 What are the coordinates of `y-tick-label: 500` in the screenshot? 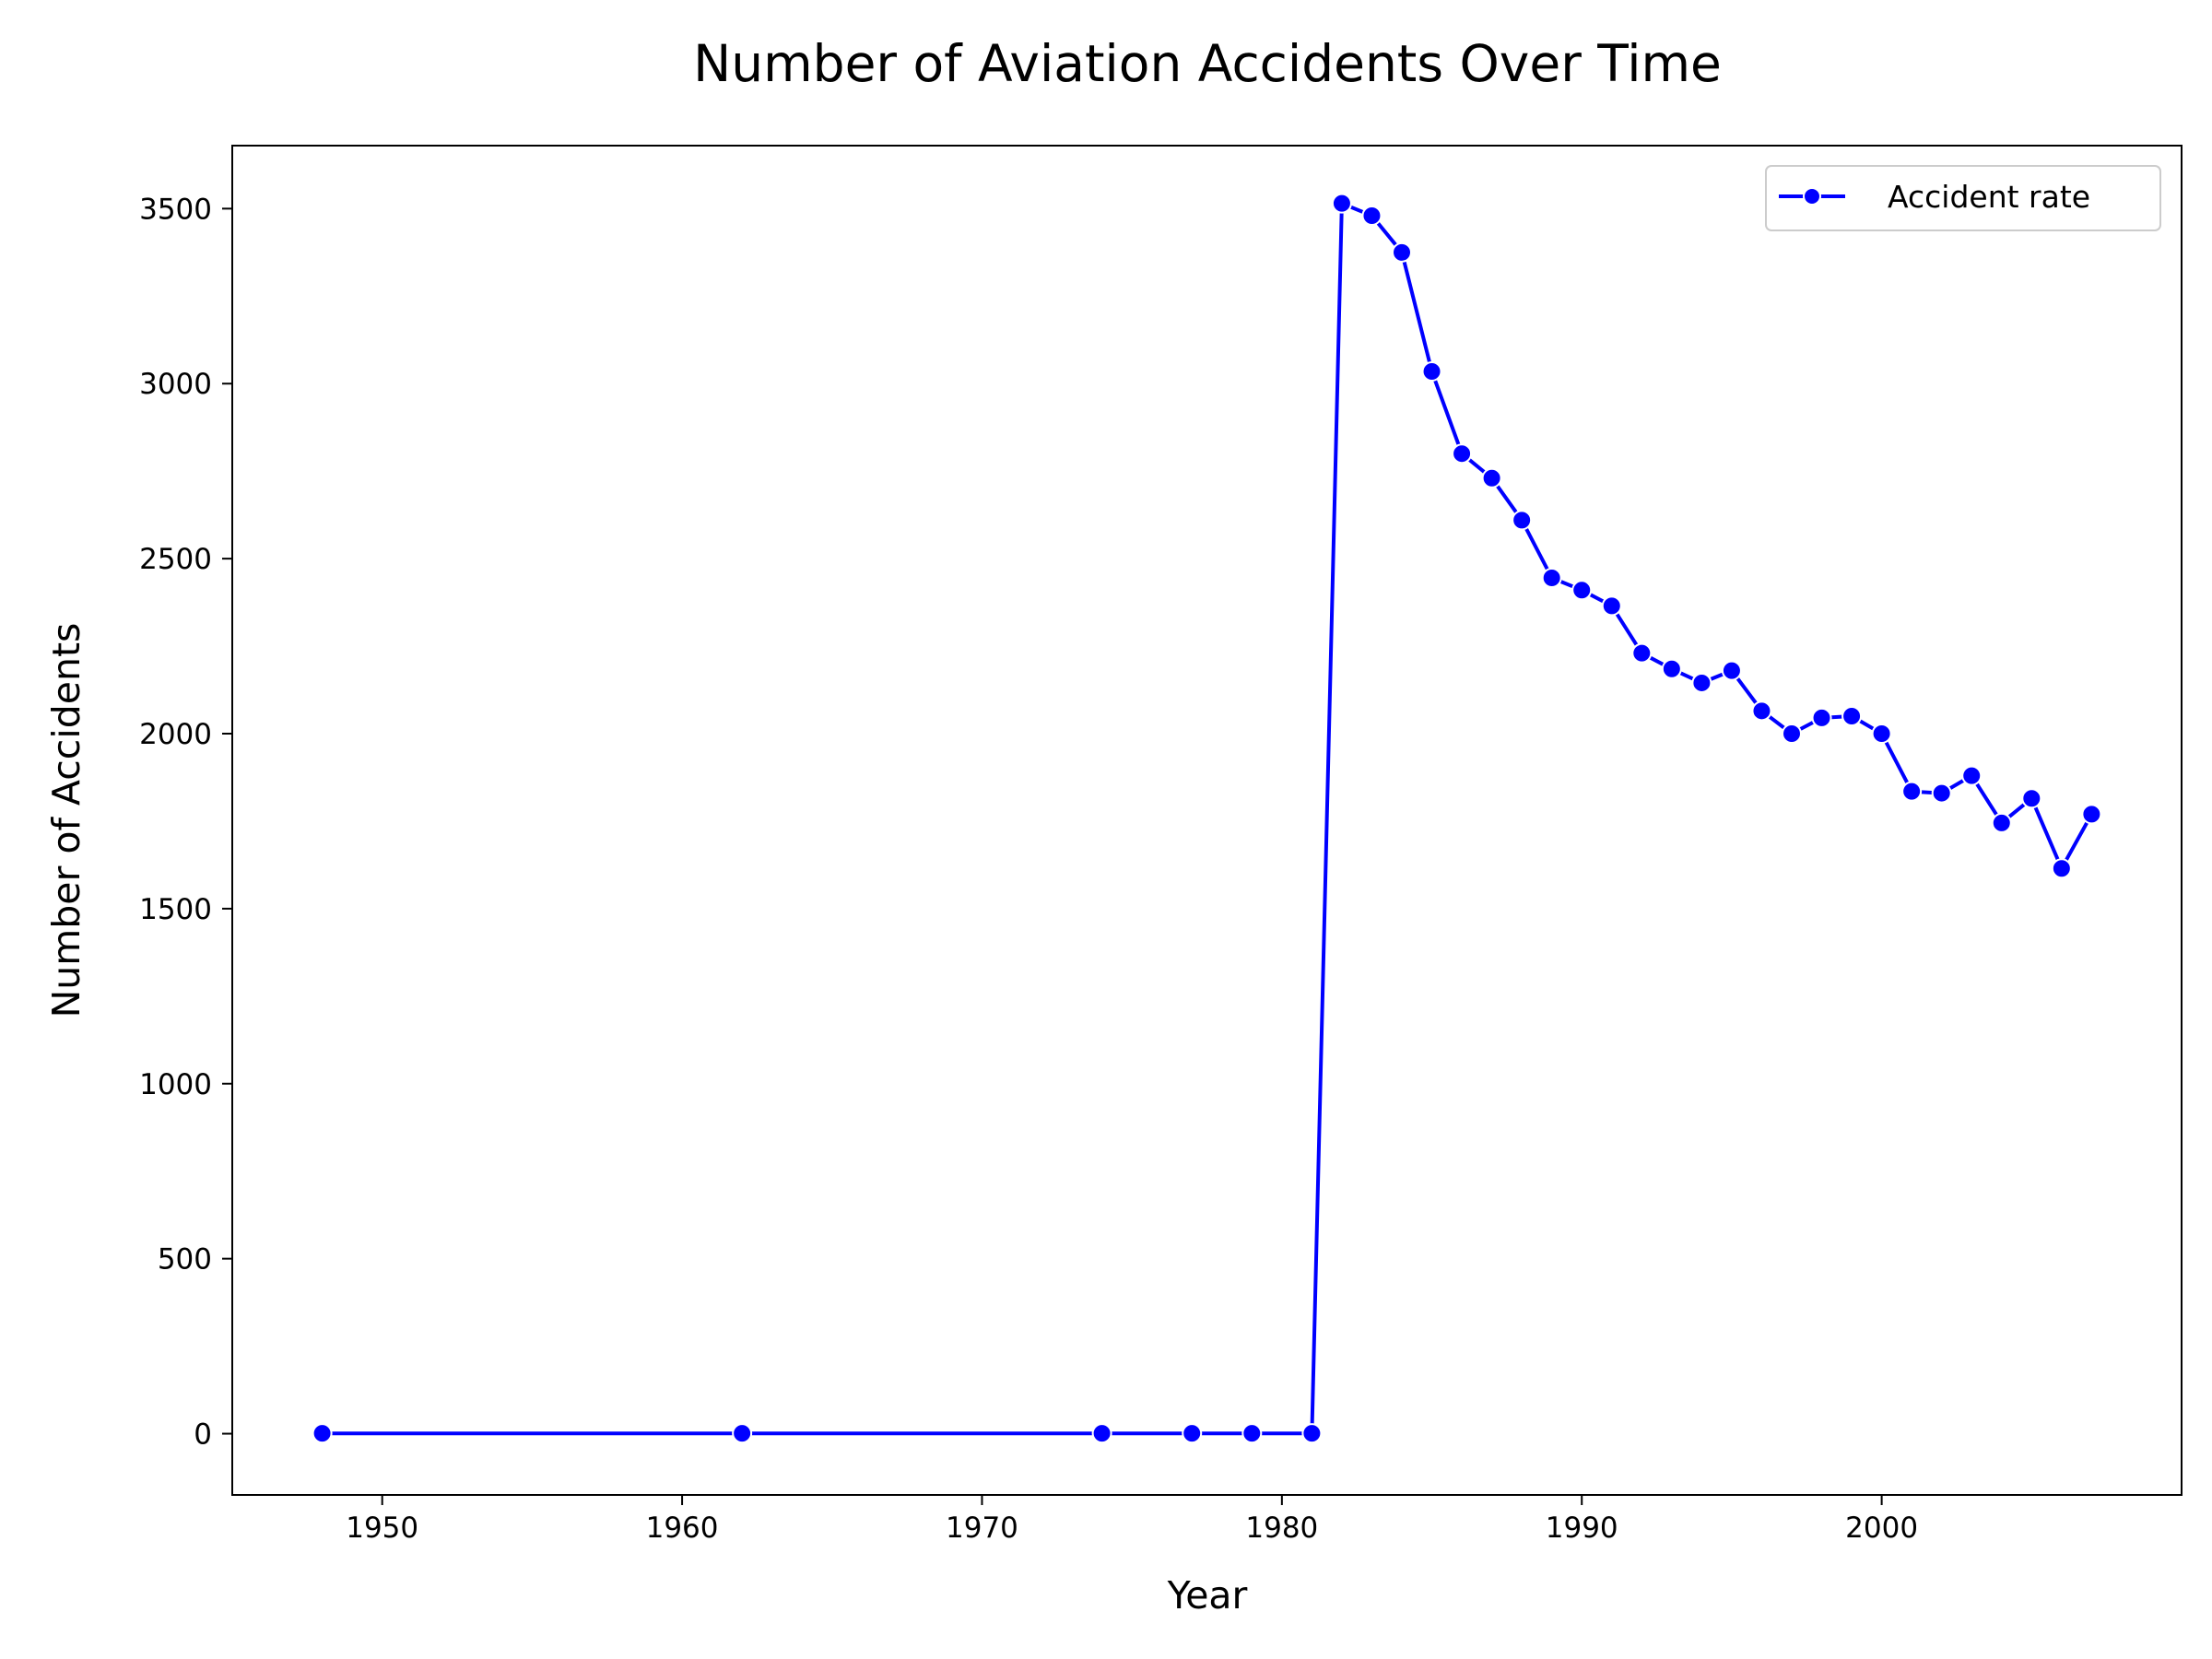 It's located at (185, 1260).